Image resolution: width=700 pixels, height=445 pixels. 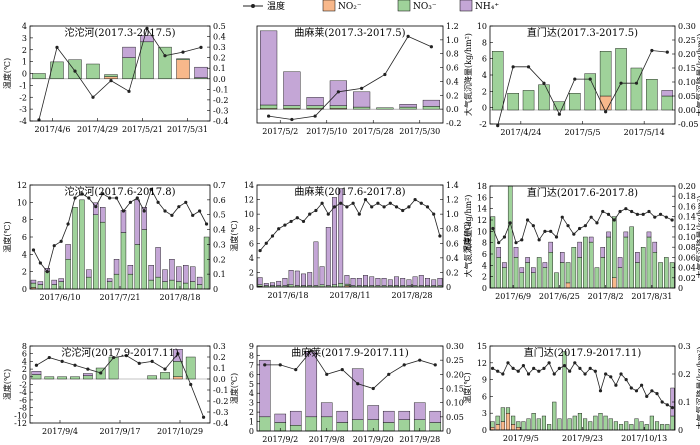 What do you see at coordinates (287, 295) in the screenshot?
I see `x-tick-label: 2017/6/18` at bounding box center [287, 295].